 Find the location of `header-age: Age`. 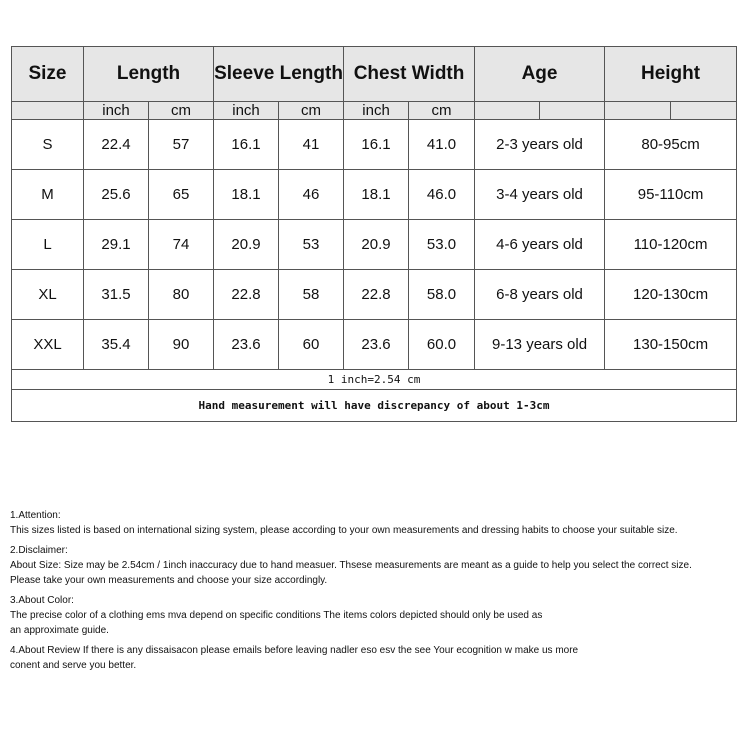

header-age: Age is located at coordinates (540, 74).